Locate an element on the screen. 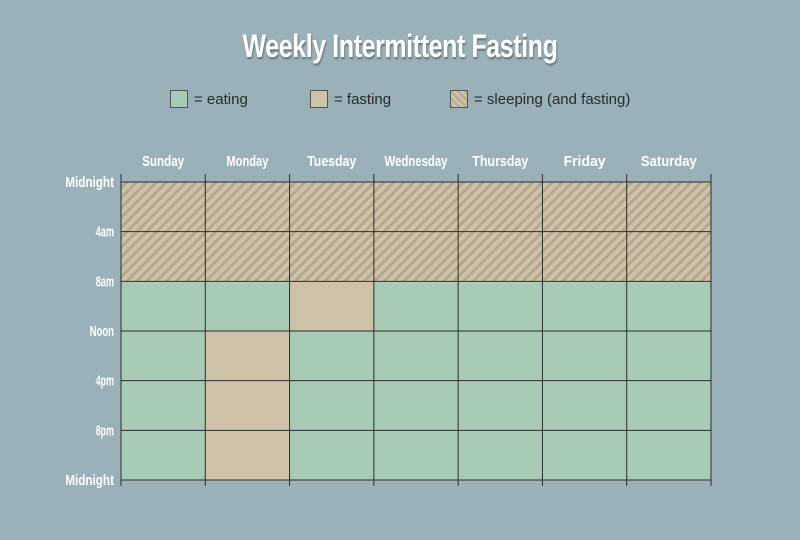 The width and height of the screenshot is (800, 540). cell-monday-4-fasting is located at coordinates (247, 405).